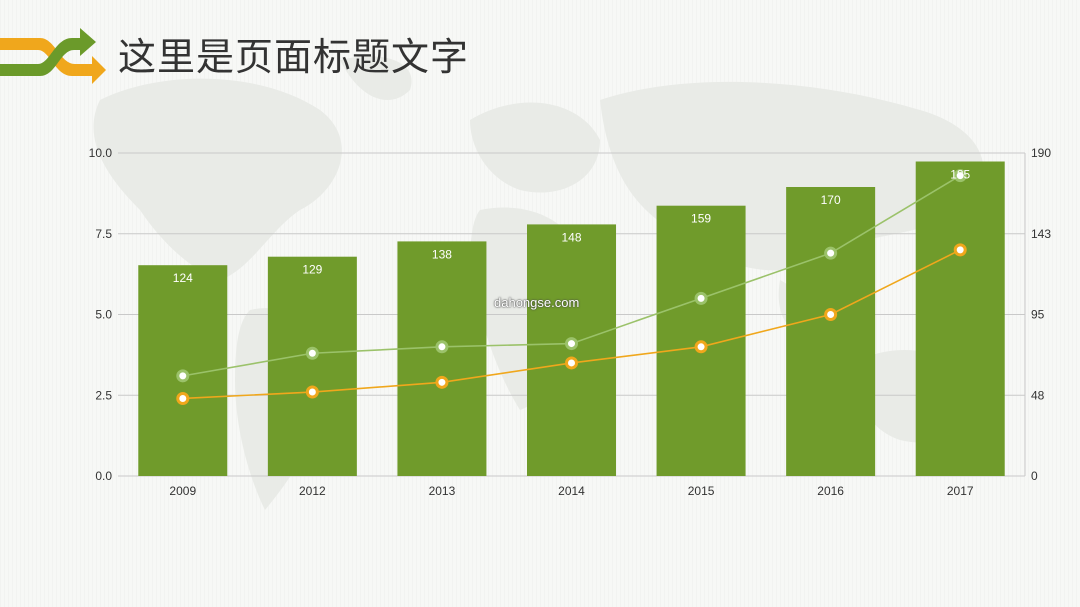 The image size is (1080, 607). Describe the element at coordinates (103, 315) in the screenshot. I see `y-left-tick-label: 5.0` at that location.